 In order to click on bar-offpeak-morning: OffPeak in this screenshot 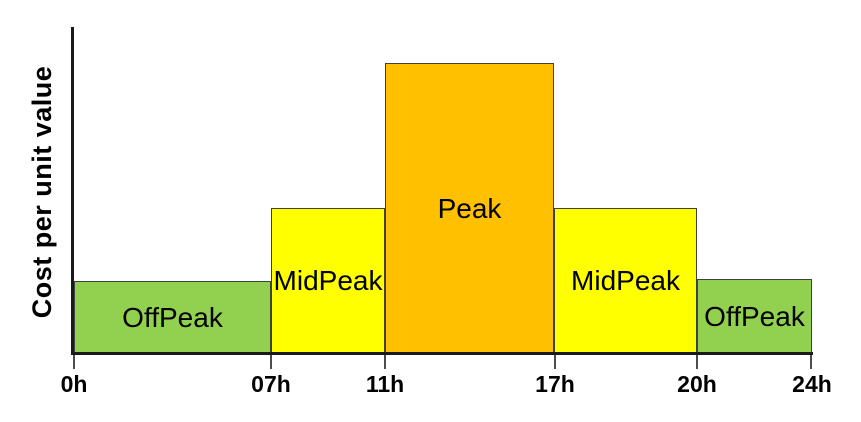, I will do `click(172, 317)`.